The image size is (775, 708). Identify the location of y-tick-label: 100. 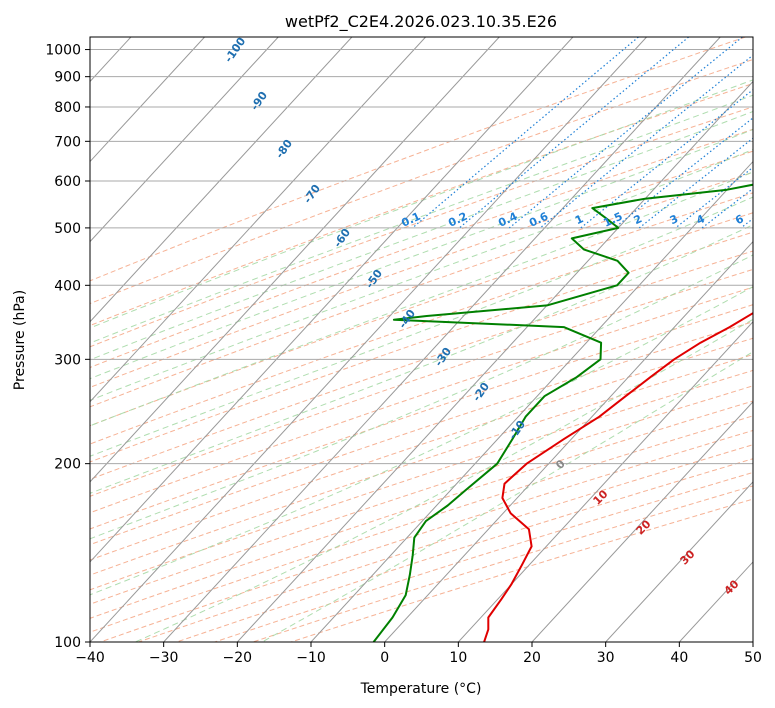
(67, 643).